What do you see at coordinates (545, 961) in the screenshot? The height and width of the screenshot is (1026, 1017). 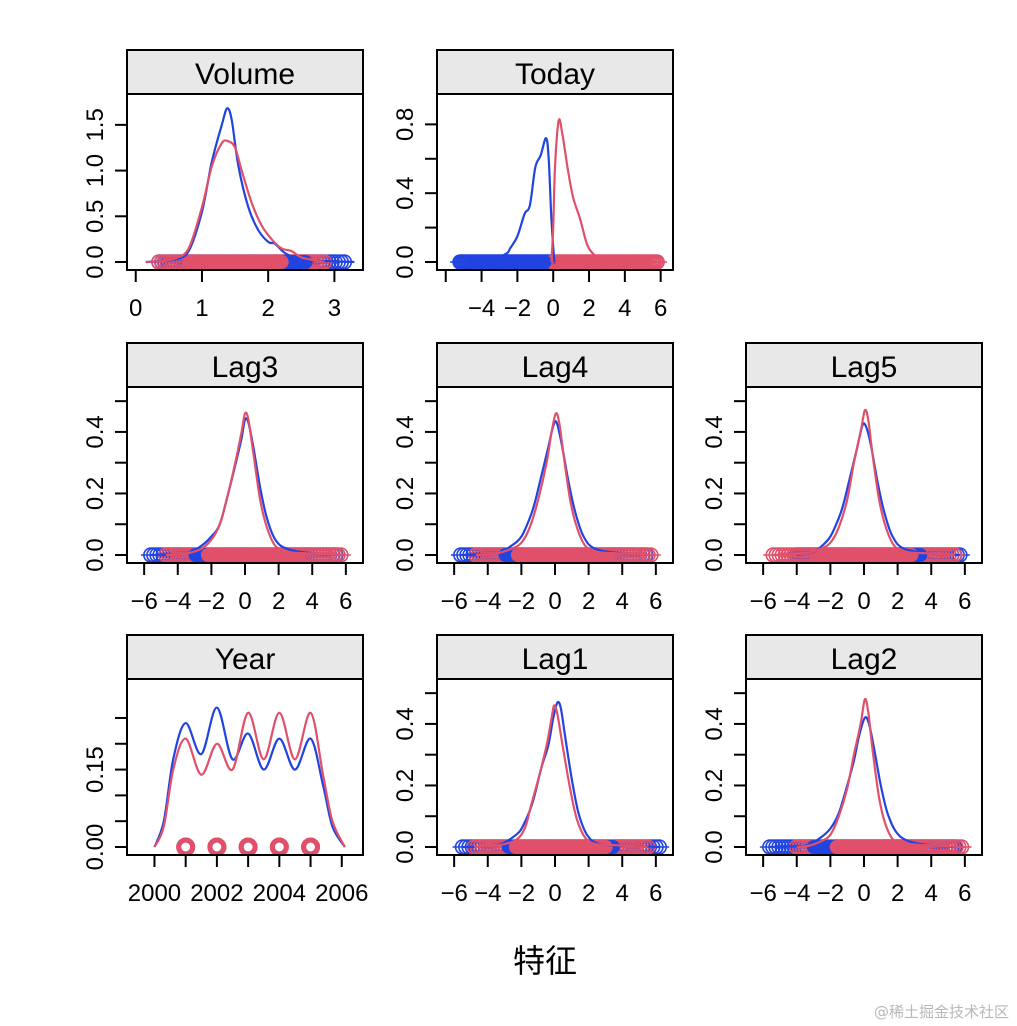 I see `x-axis-label: 特征` at bounding box center [545, 961].